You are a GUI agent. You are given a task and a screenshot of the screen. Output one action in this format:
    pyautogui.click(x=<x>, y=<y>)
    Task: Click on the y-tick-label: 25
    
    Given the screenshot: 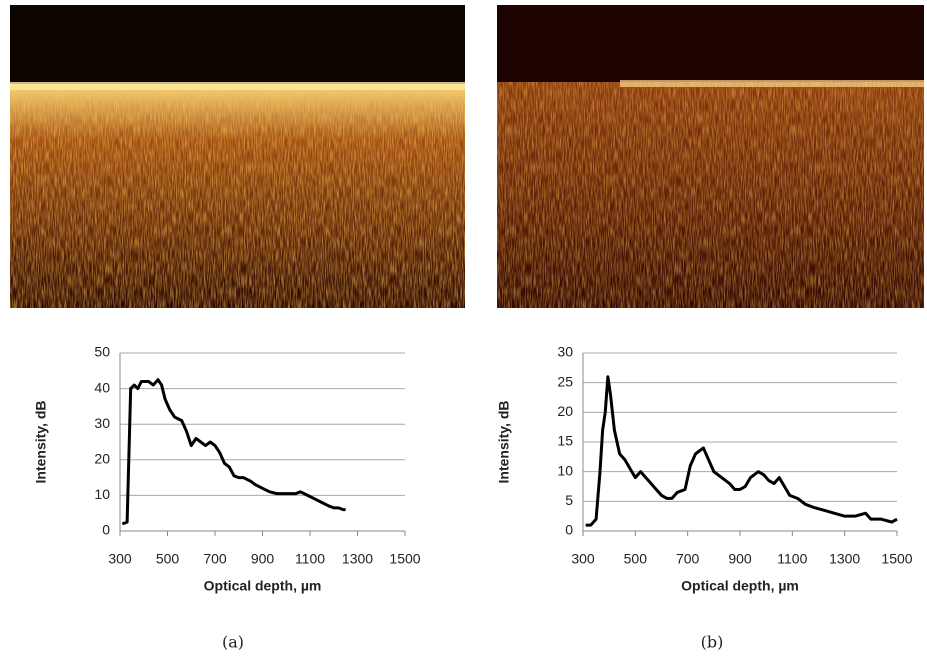 What is the action you would take?
    pyautogui.click(x=565, y=381)
    